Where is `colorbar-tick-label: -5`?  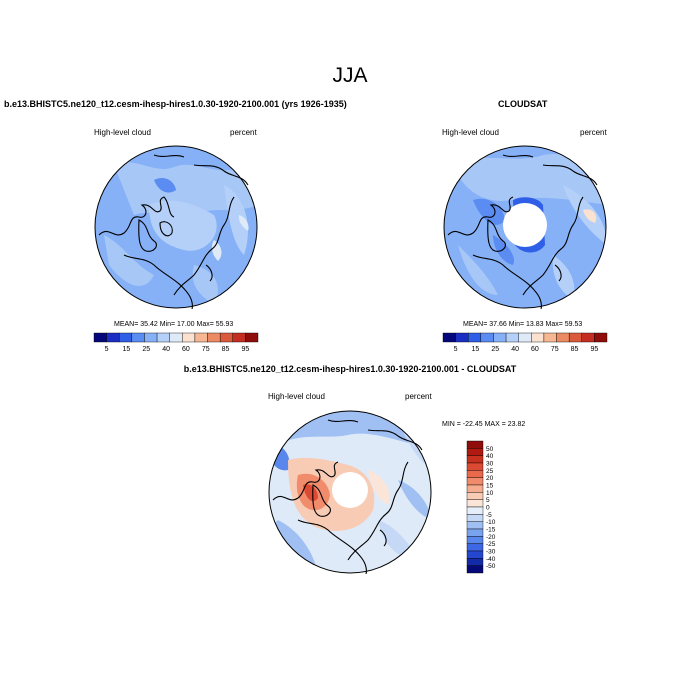
colorbar-tick-label: -5 is located at coordinates (489, 515).